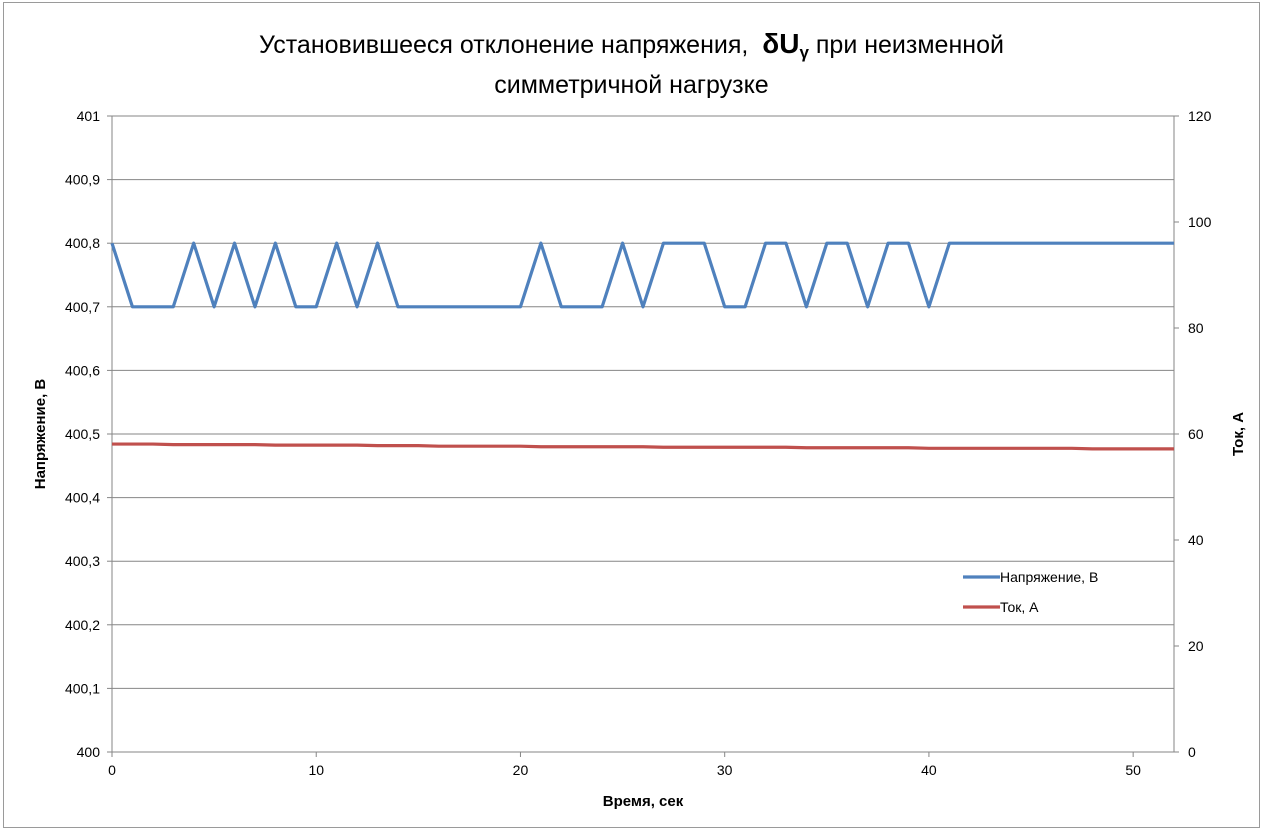  Describe the element at coordinates (909, 45) in the screenshot. I see `title-part-2: при неизменной` at that location.